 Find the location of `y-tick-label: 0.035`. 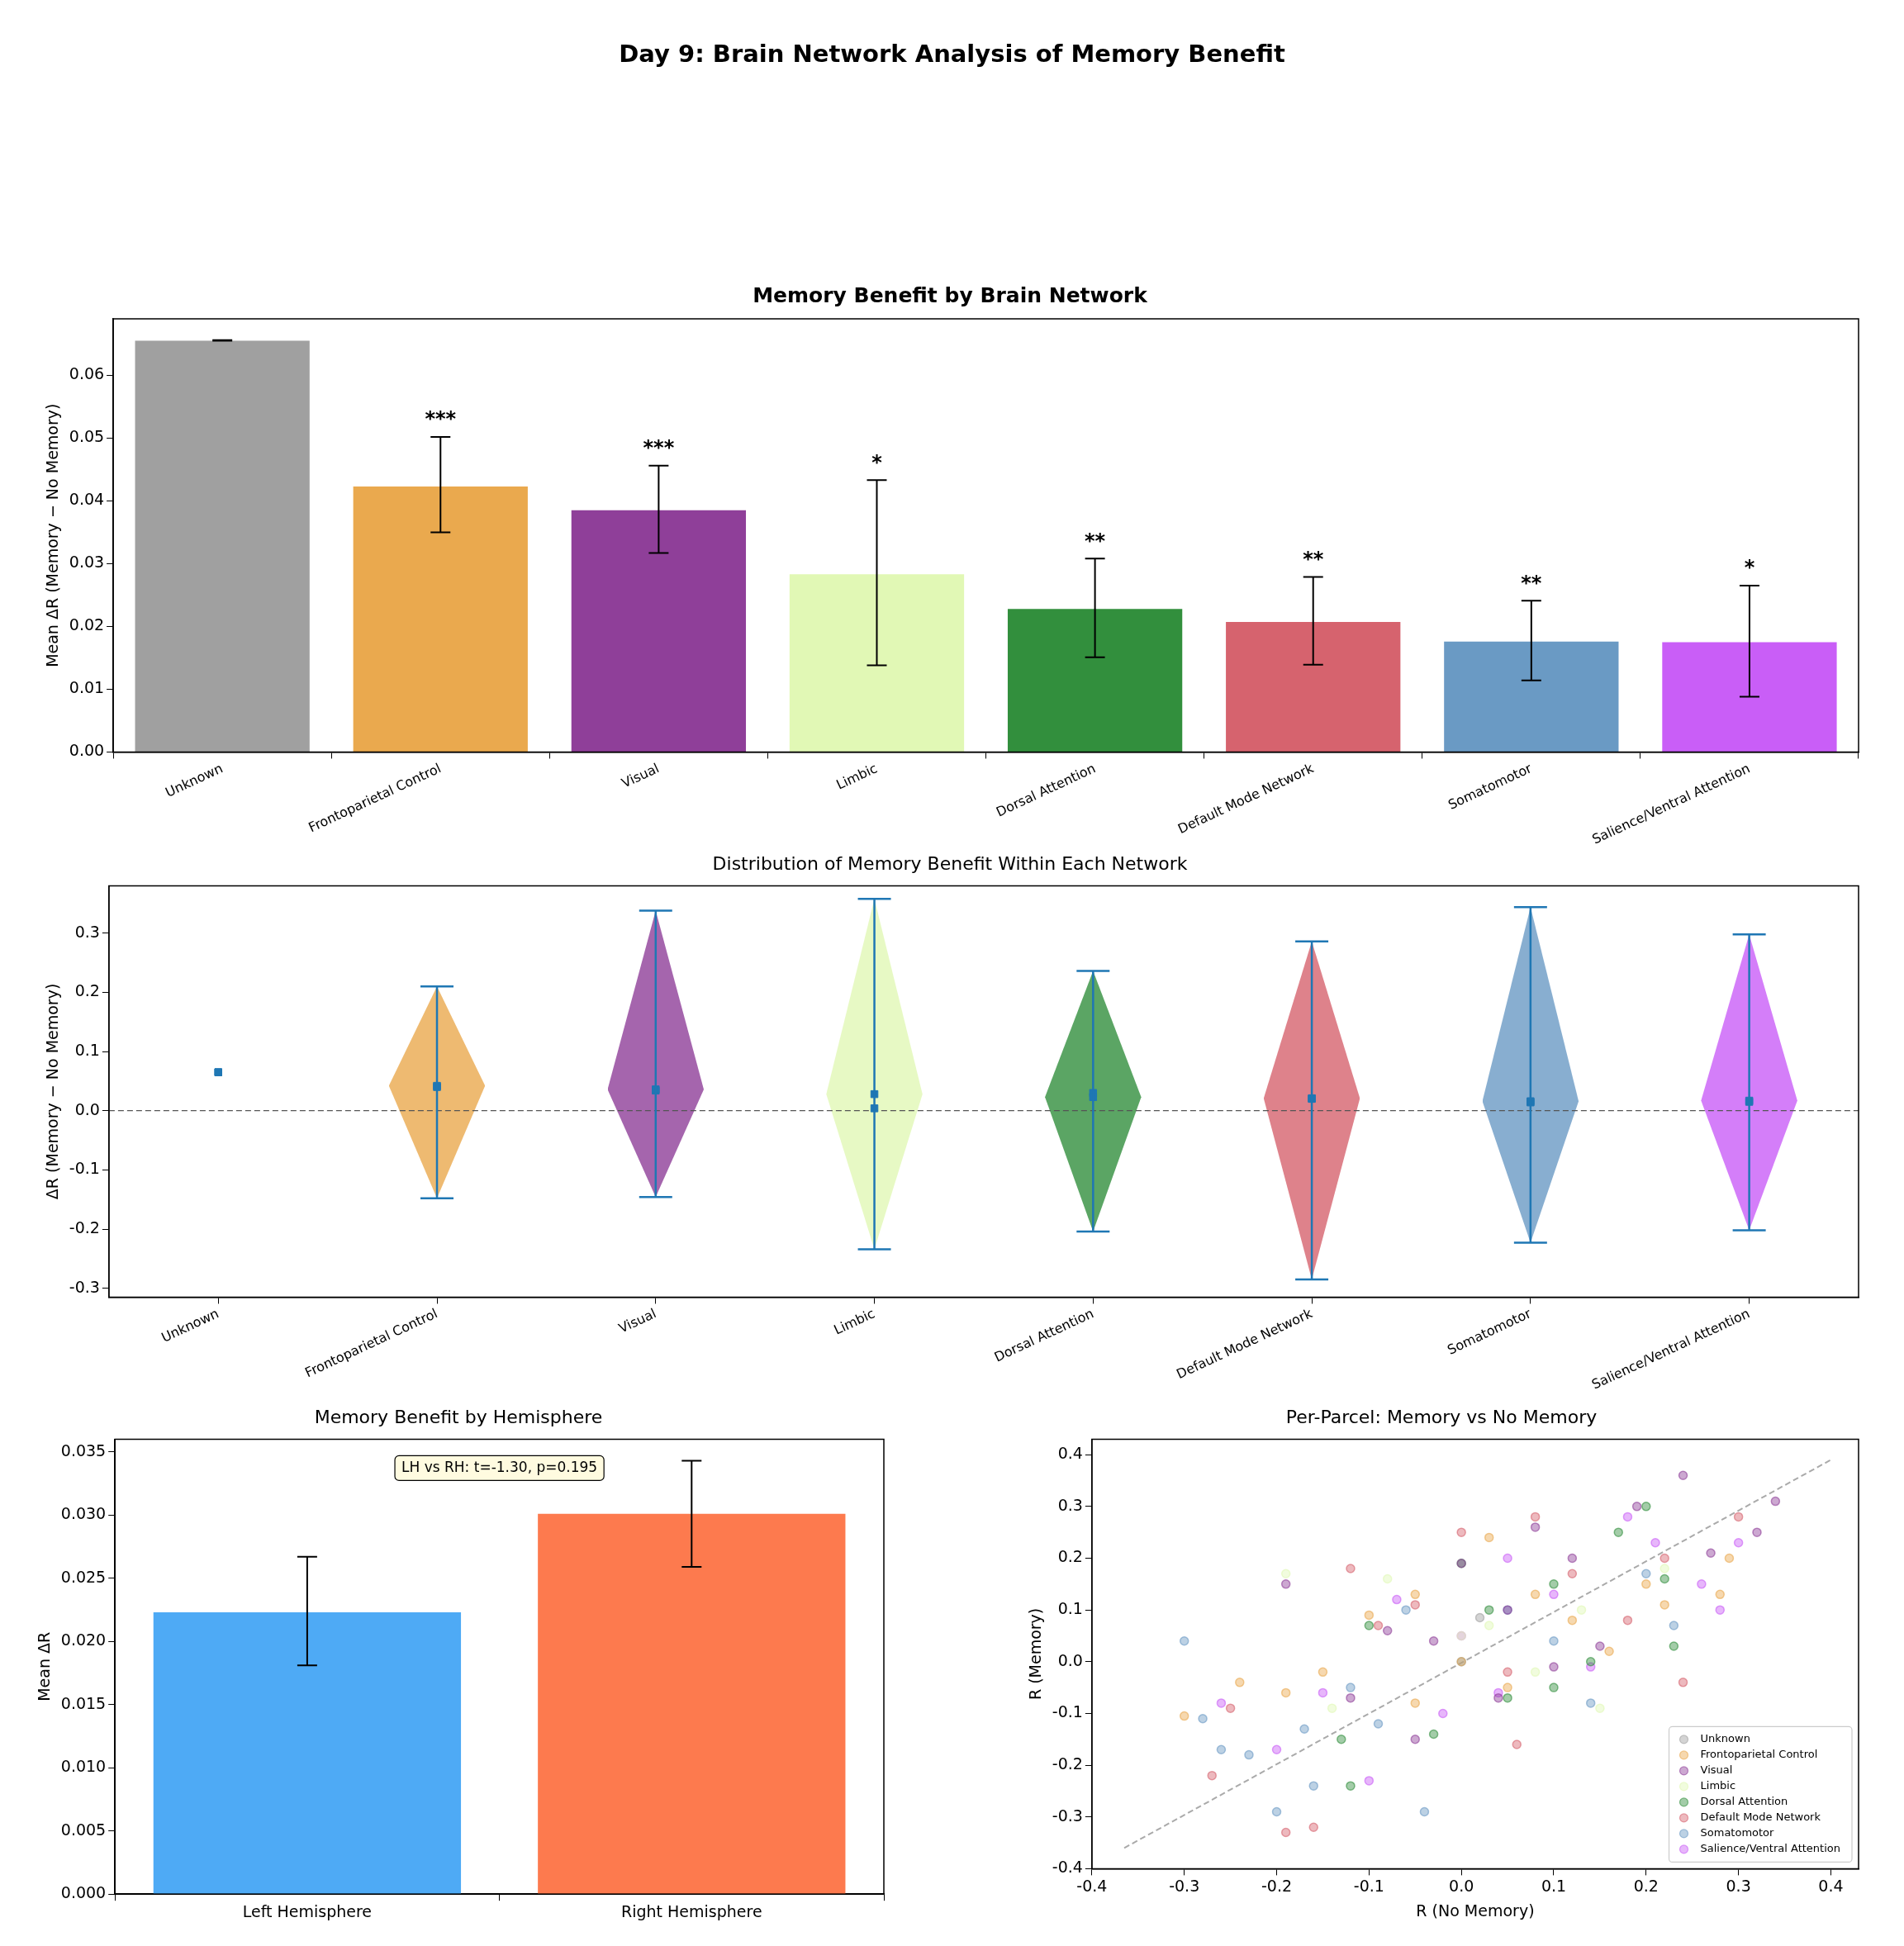

y-tick-label: 0.035 is located at coordinates (83, 1450).